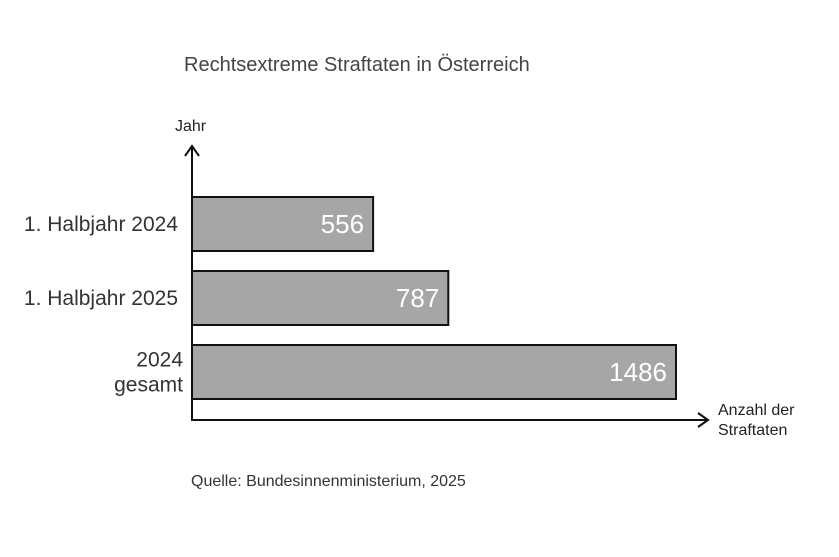 The height and width of the screenshot is (557, 839). Describe the element at coordinates (191, 126) in the screenshot. I see `y-axis-label: Jahr` at that location.